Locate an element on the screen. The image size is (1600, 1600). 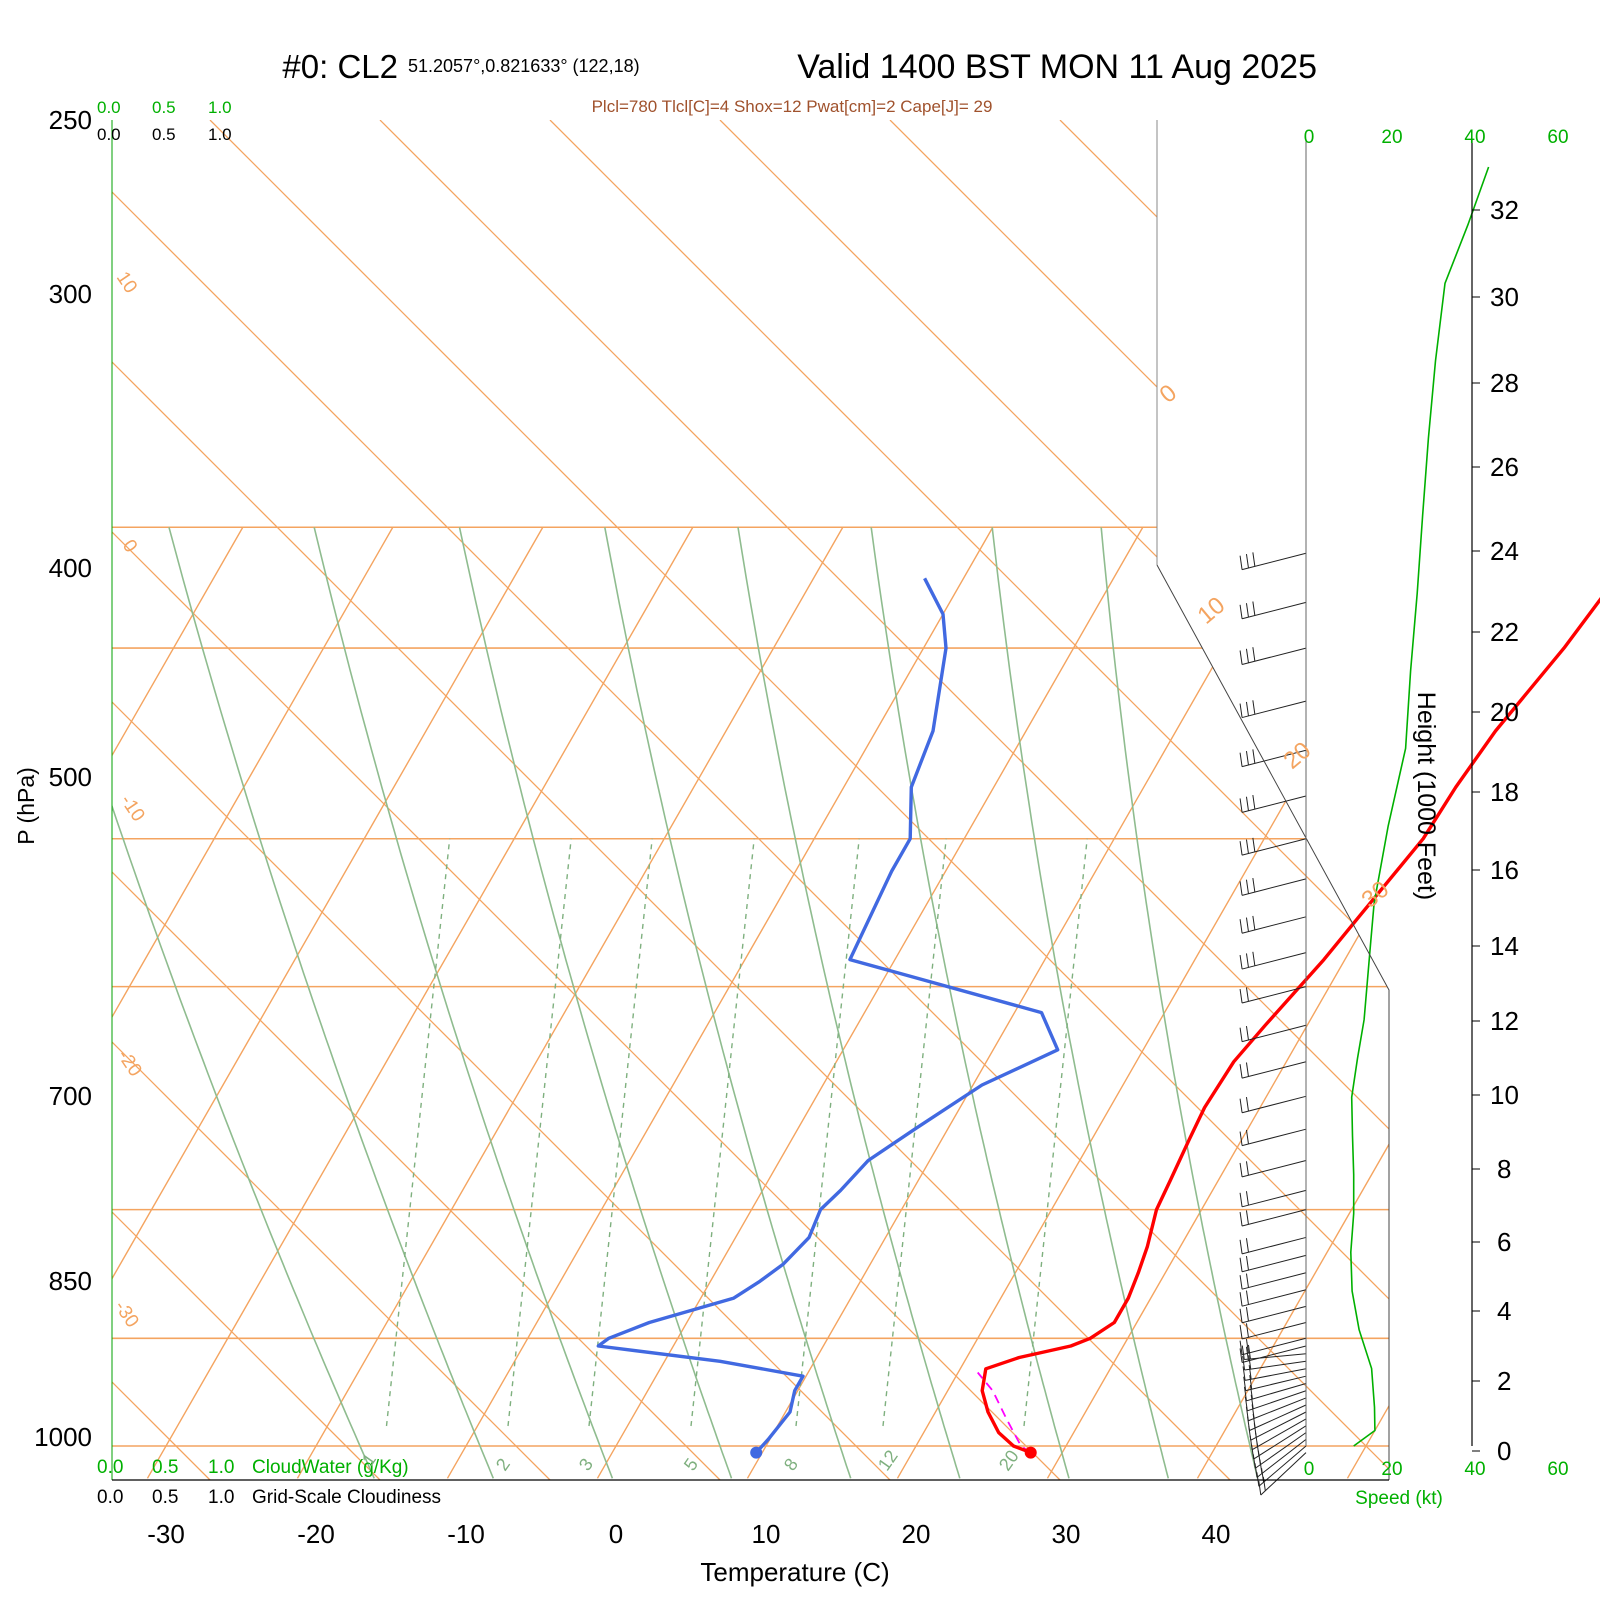
height-tick-label: 26 is located at coordinates (1504, 467).